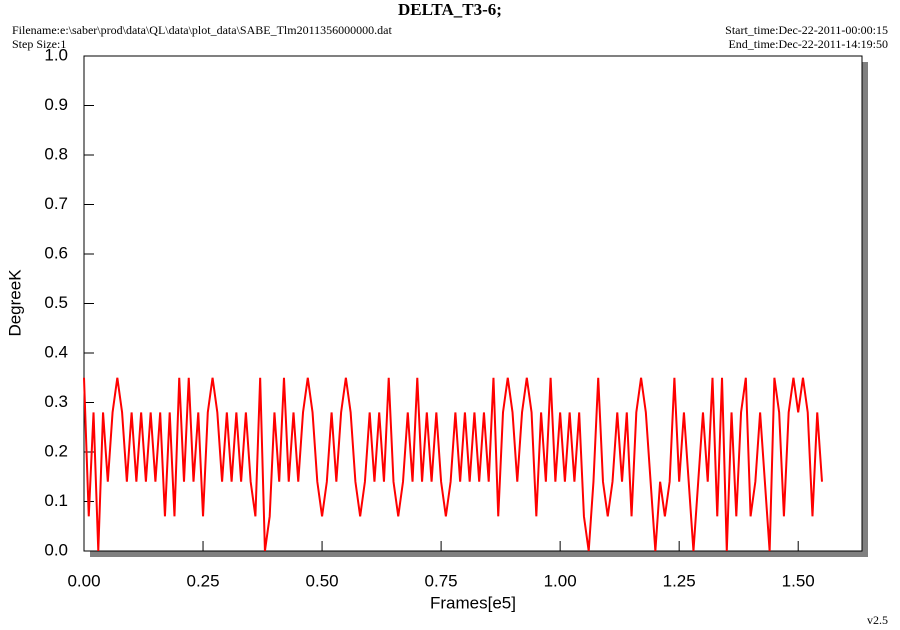 This screenshot has width=900, height=630. What do you see at coordinates (473, 602) in the screenshot?
I see `x-axis-label: Frames[e5]` at bounding box center [473, 602].